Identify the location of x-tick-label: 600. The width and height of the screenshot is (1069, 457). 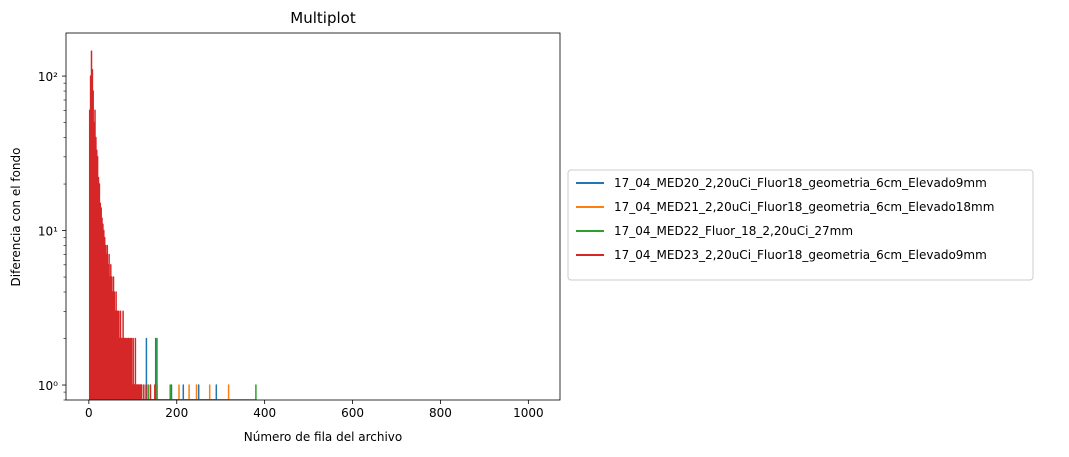
(352, 413).